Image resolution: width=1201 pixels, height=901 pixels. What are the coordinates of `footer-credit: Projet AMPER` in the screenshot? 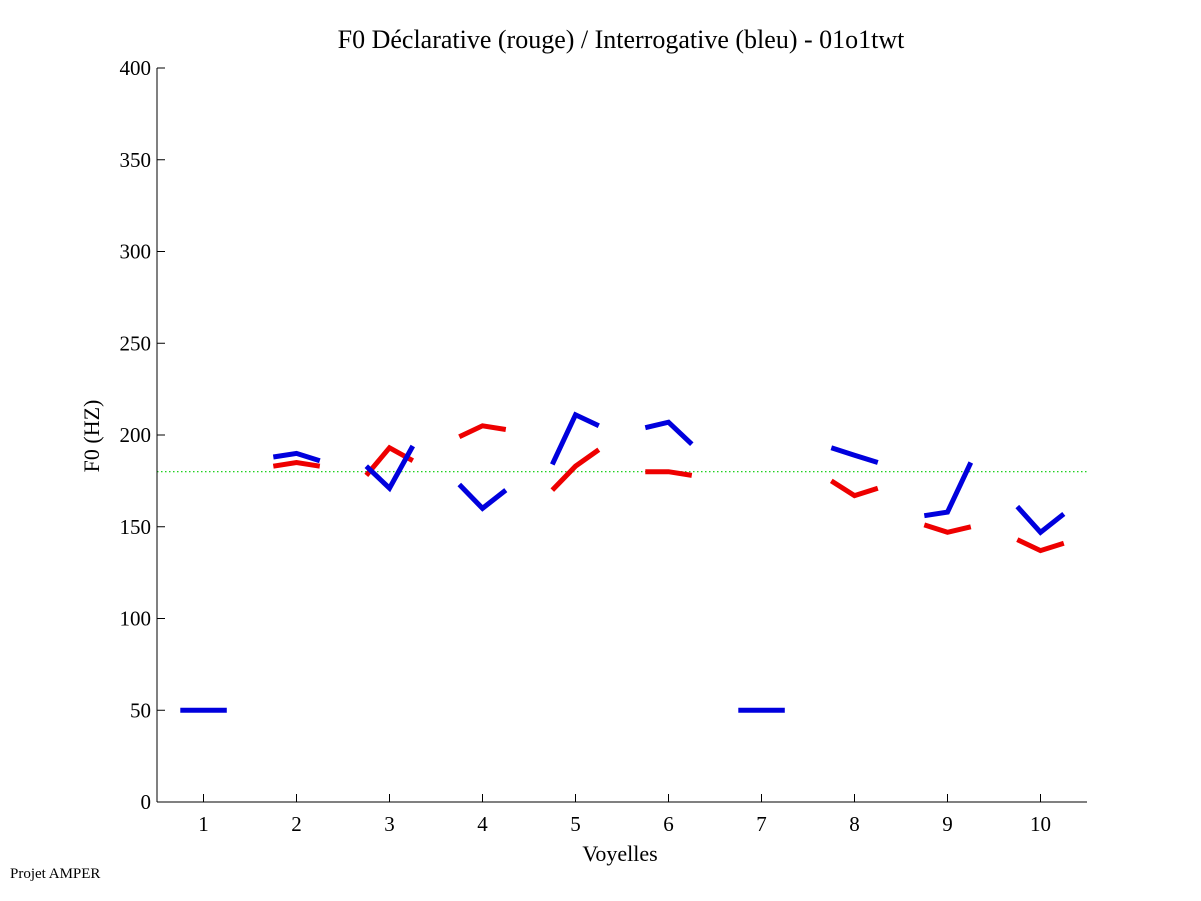 It's located at (55, 874).